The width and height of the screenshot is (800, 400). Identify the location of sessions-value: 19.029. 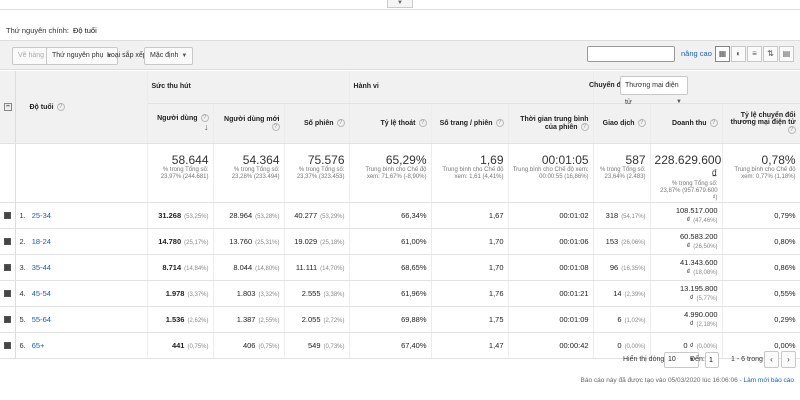
(306, 241).